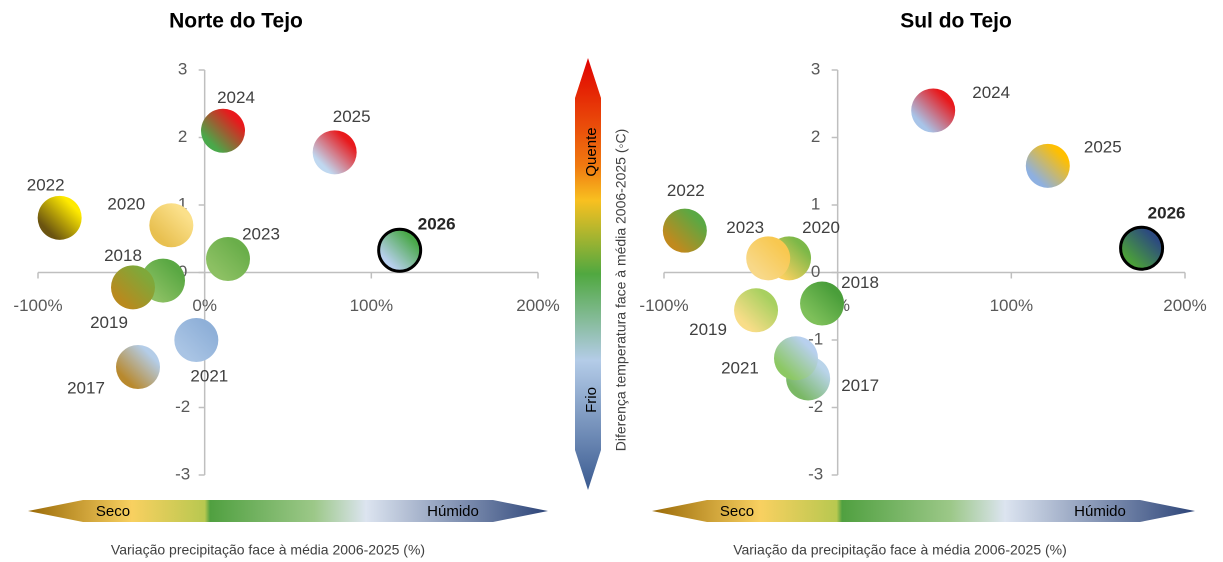 This screenshot has width=1223, height=562. What do you see at coordinates (204, 305) in the screenshot?
I see `x-tick-label: 0%` at bounding box center [204, 305].